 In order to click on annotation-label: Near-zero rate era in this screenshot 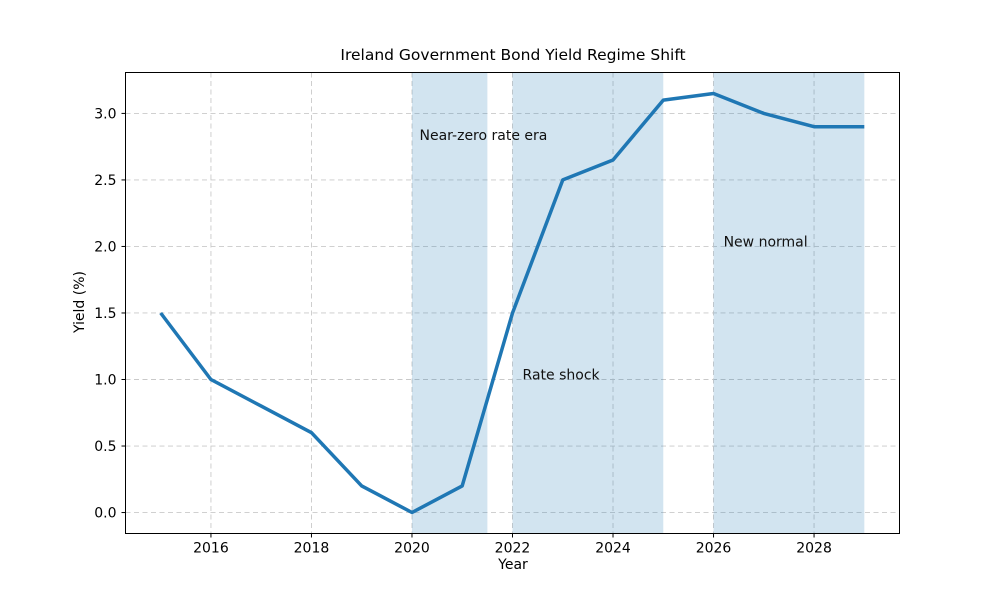, I will do `click(484, 136)`.